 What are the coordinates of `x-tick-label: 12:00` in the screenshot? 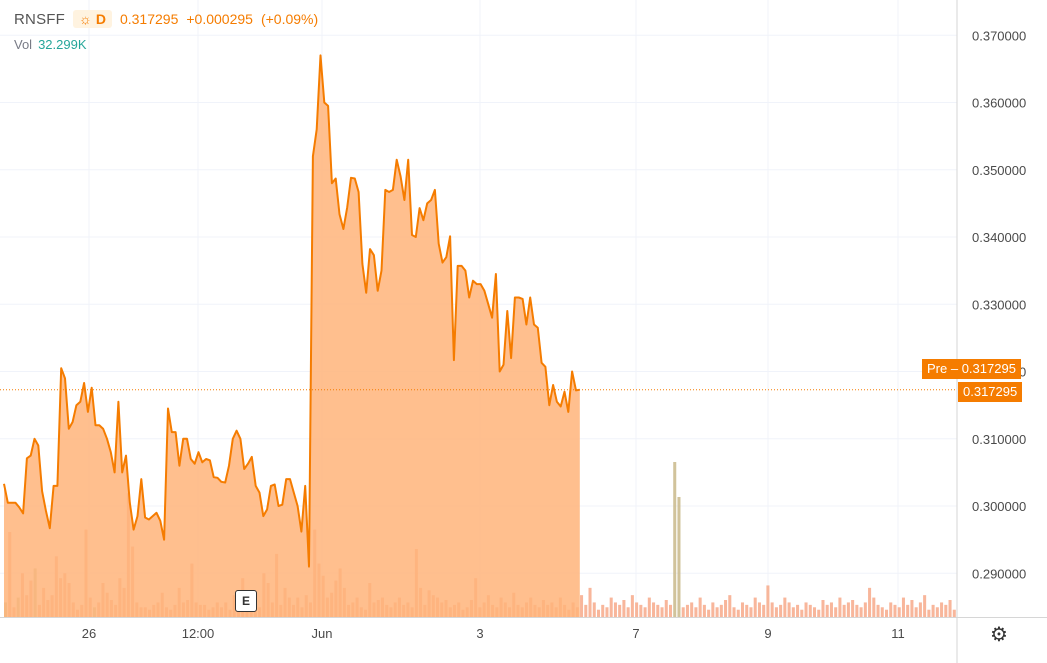 It's located at (198, 633).